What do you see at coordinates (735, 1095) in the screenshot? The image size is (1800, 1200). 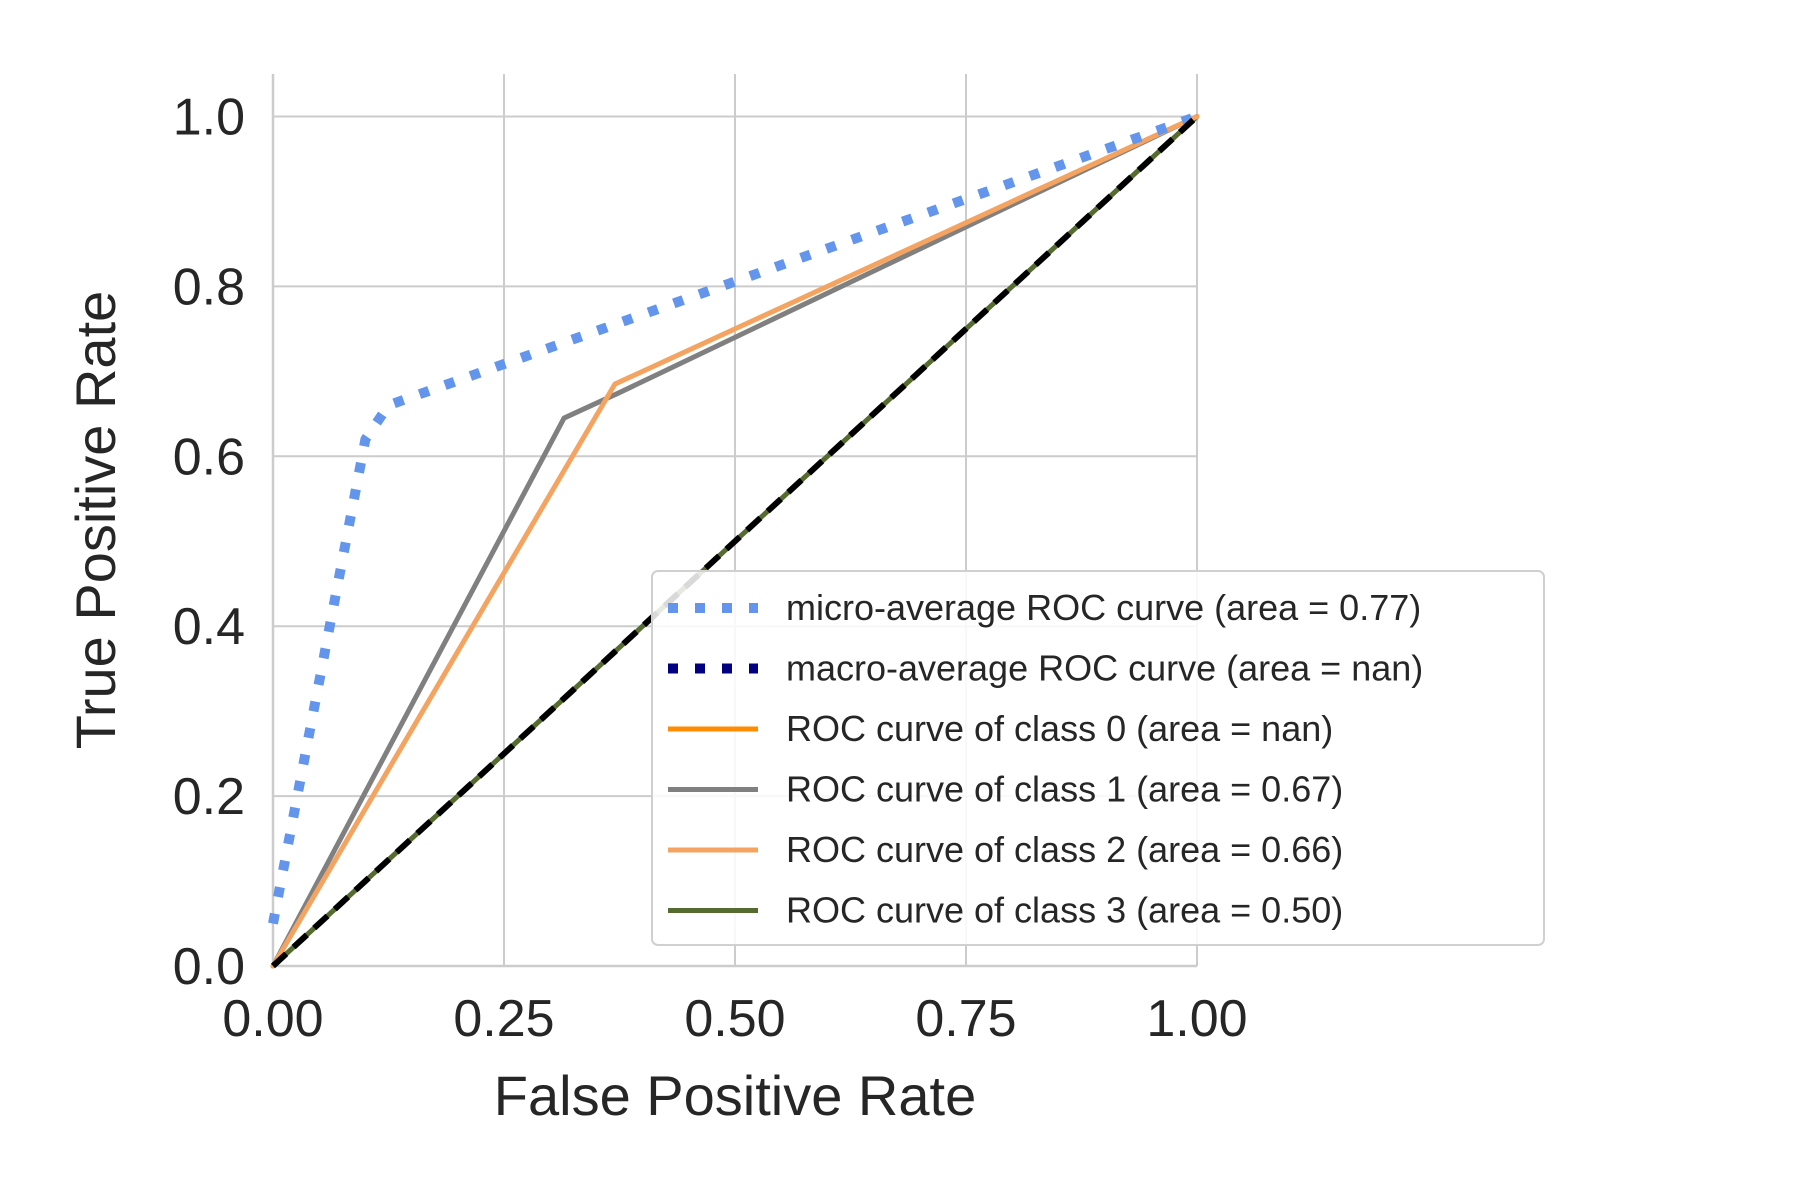 I see `x-axis-label: False Positive Rate` at bounding box center [735, 1095].